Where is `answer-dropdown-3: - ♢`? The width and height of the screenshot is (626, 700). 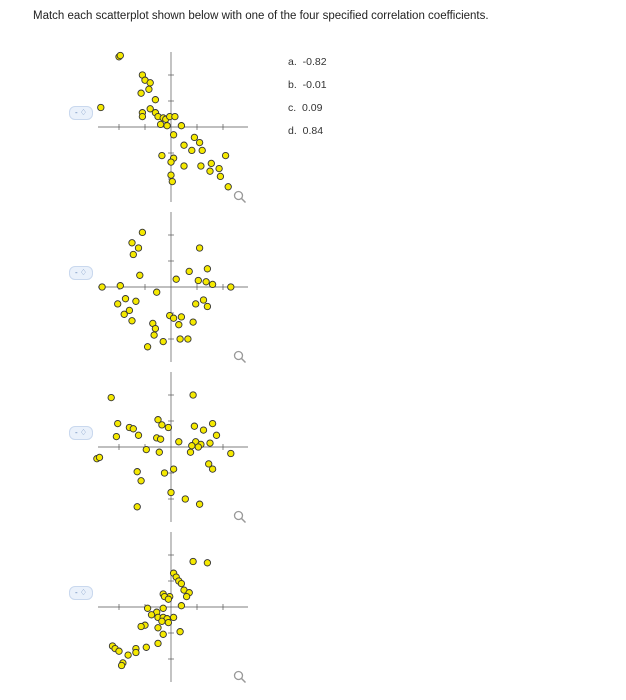 answer-dropdown-3: - ♢ is located at coordinates (81, 433).